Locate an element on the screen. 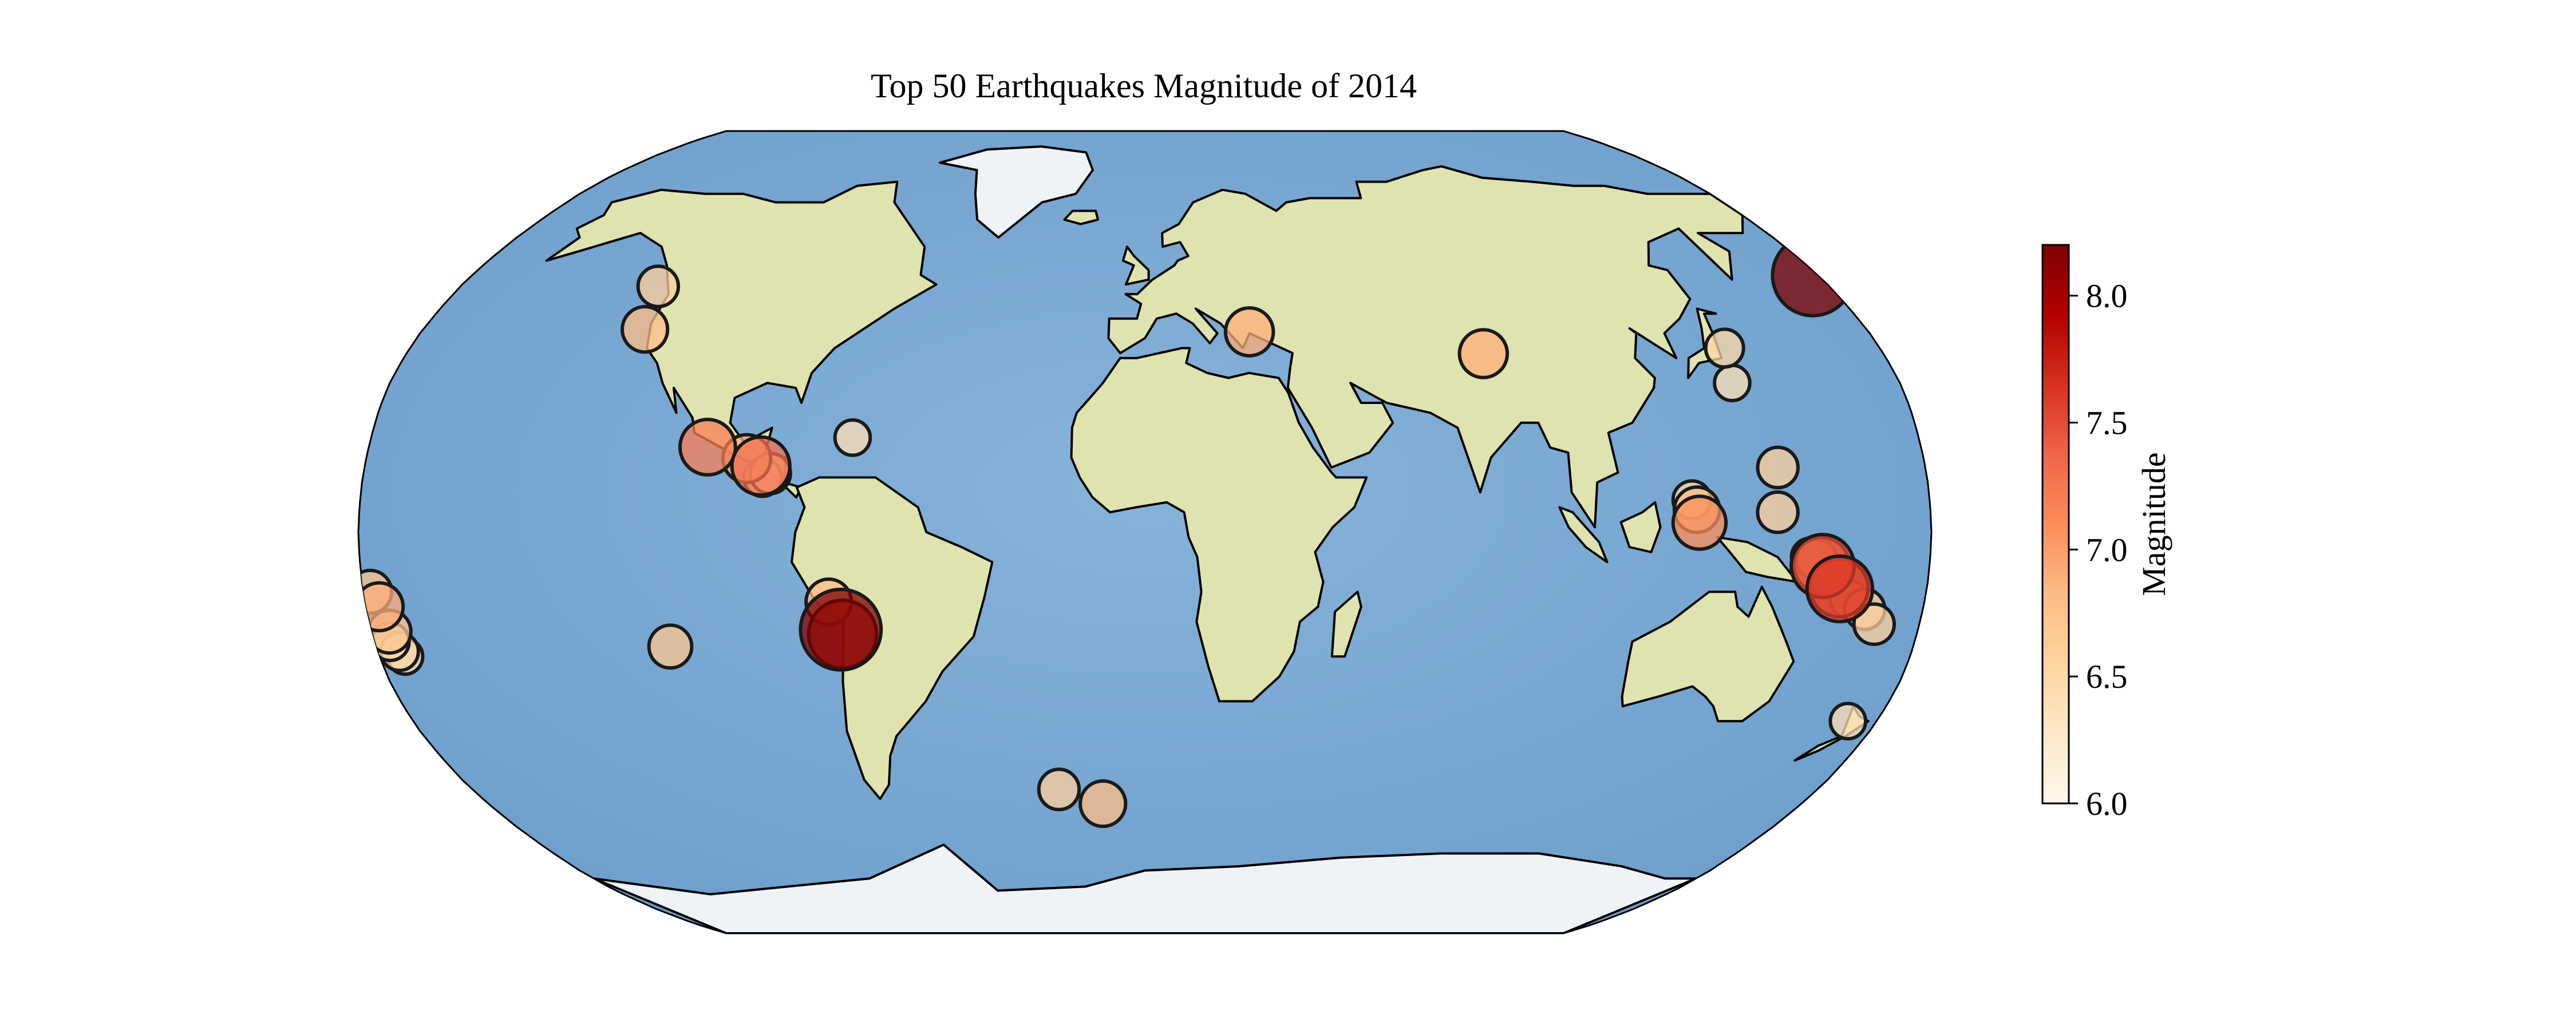 The height and width of the screenshot is (1030, 2576). new-guinea-landmass is located at coordinates (1757, 559).